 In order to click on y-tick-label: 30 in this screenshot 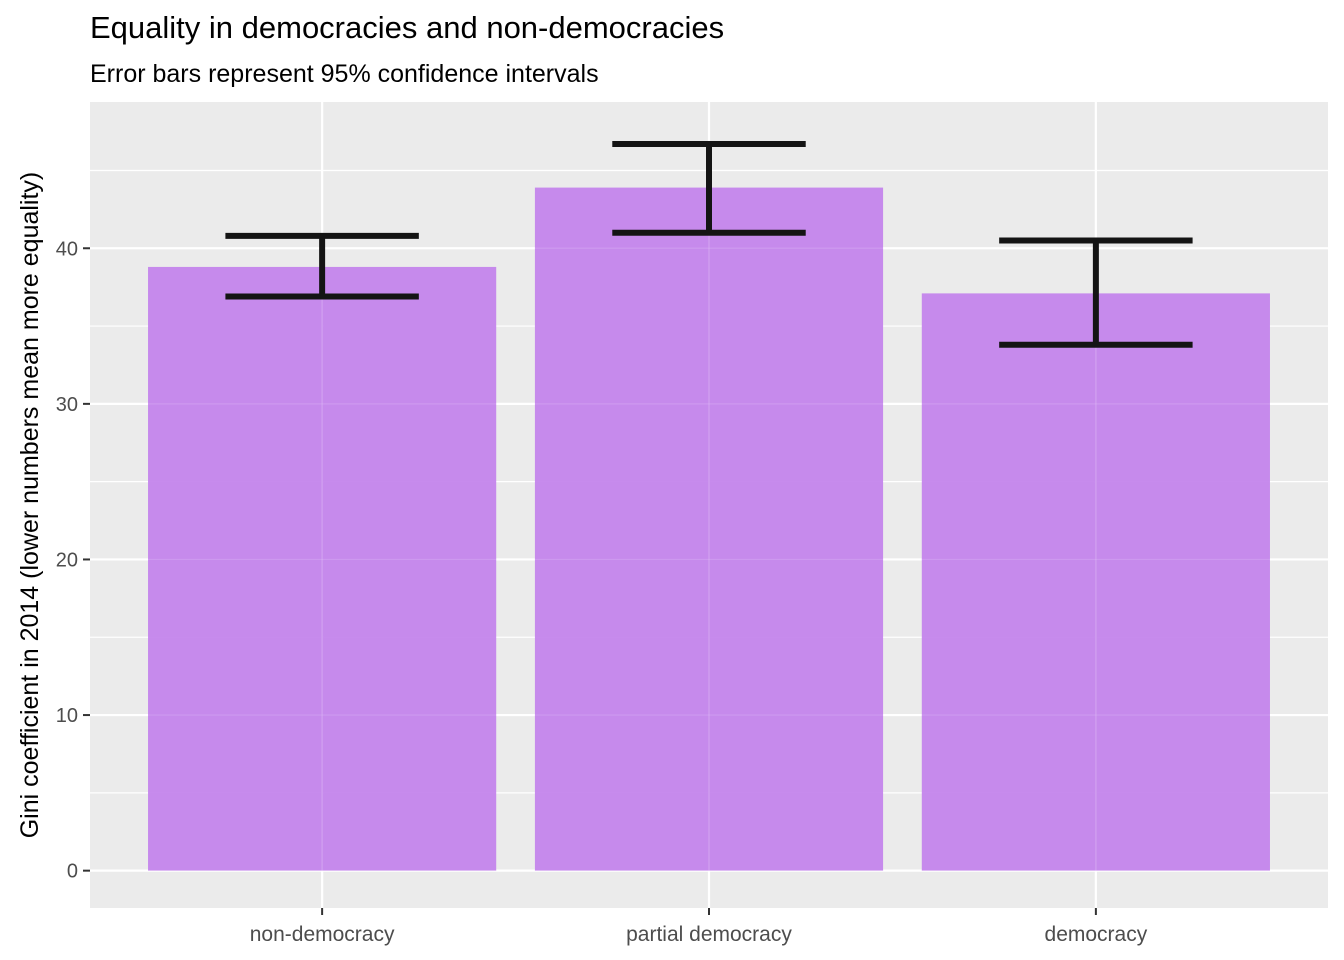, I will do `click(67, 405)`.